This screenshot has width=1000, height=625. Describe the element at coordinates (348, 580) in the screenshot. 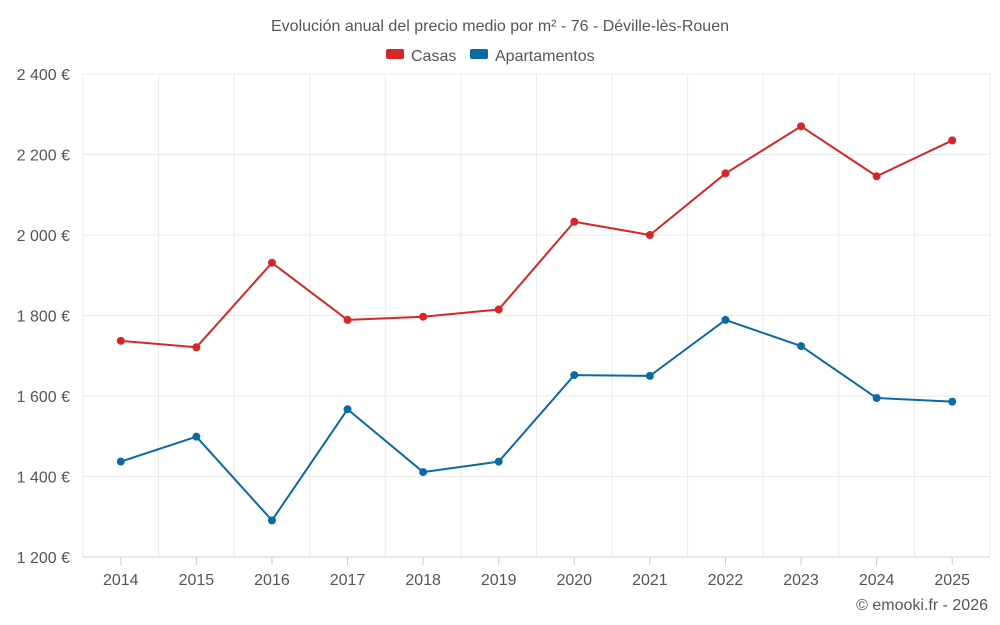

I see `x-tick-label: 2017` at that location.